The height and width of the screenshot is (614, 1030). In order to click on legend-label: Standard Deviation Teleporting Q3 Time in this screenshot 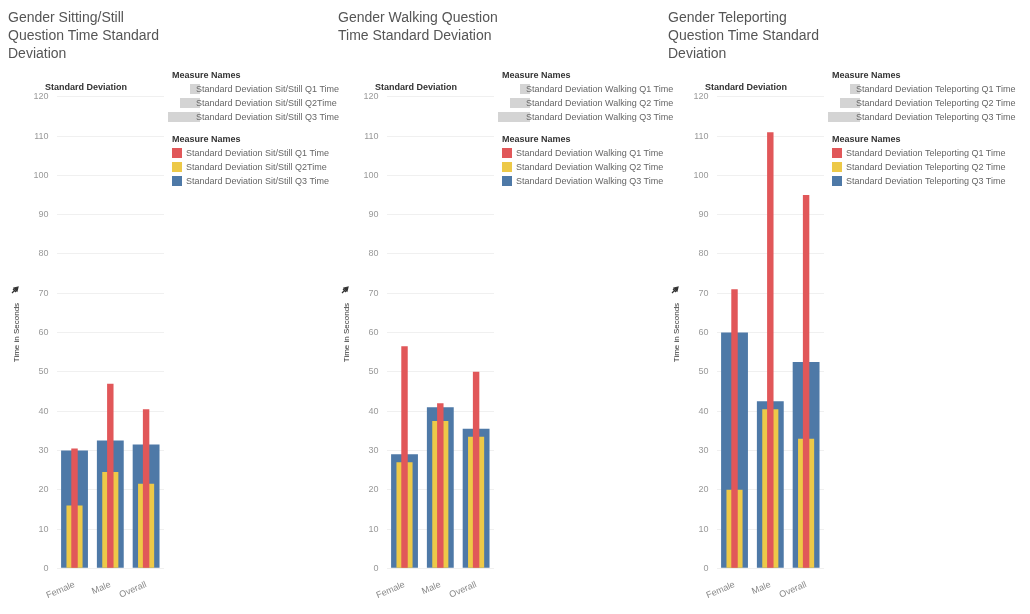, I will do `click(926, 181)`.